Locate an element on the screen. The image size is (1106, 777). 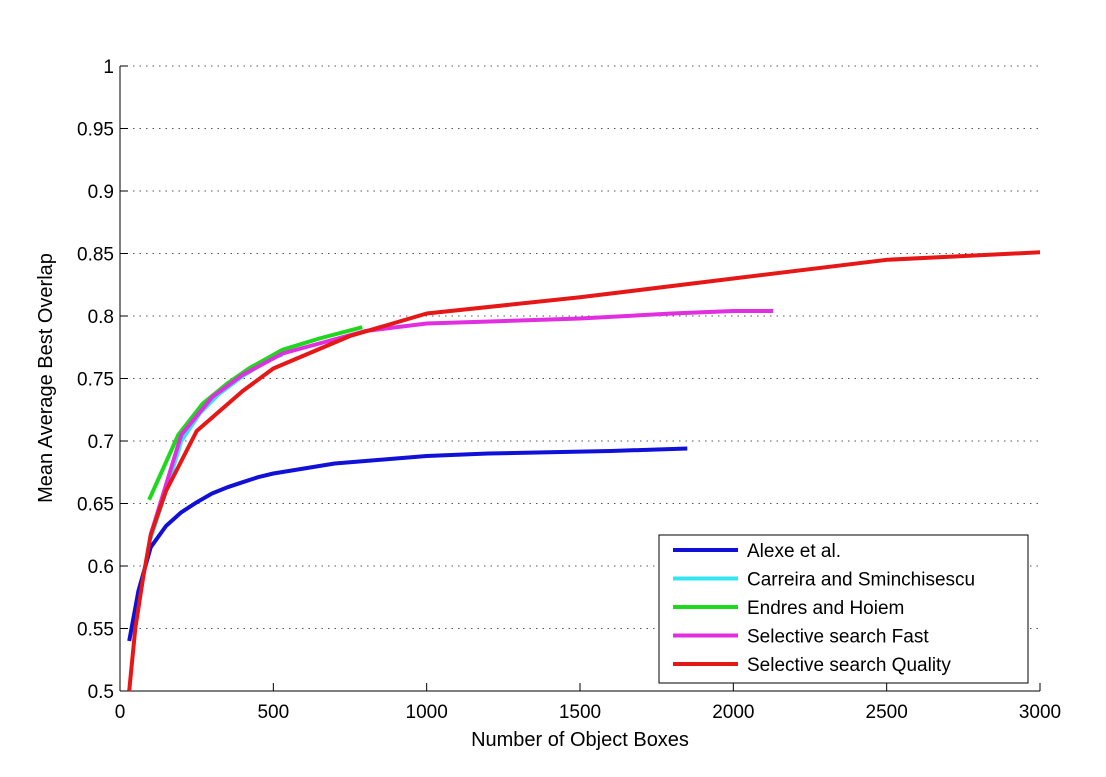
y-tick-label: 0.6 is located at coordinates (101, 567).